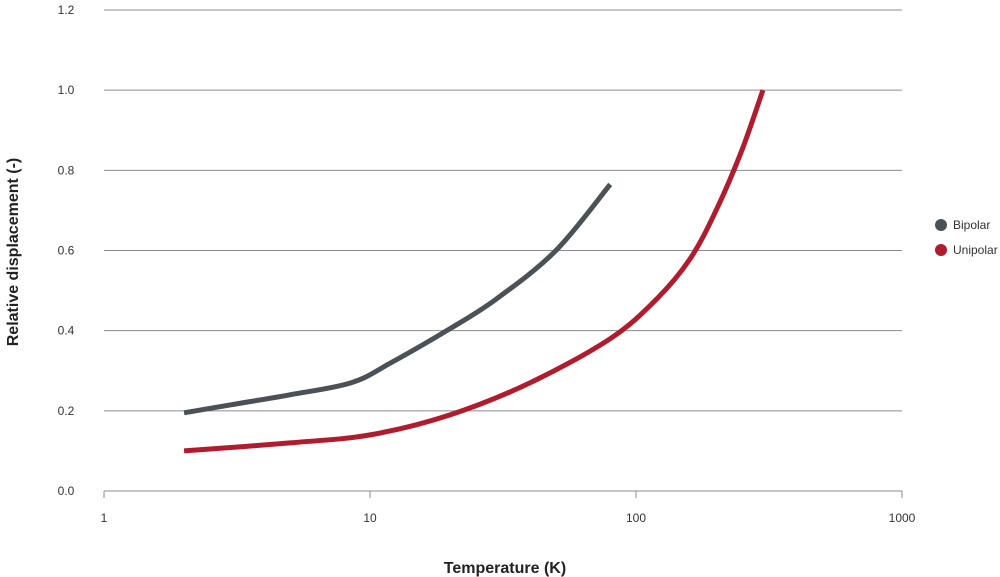  Describe the element at coordinates (370, 518) in the screenshot. I see `x-tick-label: 10` at that location.